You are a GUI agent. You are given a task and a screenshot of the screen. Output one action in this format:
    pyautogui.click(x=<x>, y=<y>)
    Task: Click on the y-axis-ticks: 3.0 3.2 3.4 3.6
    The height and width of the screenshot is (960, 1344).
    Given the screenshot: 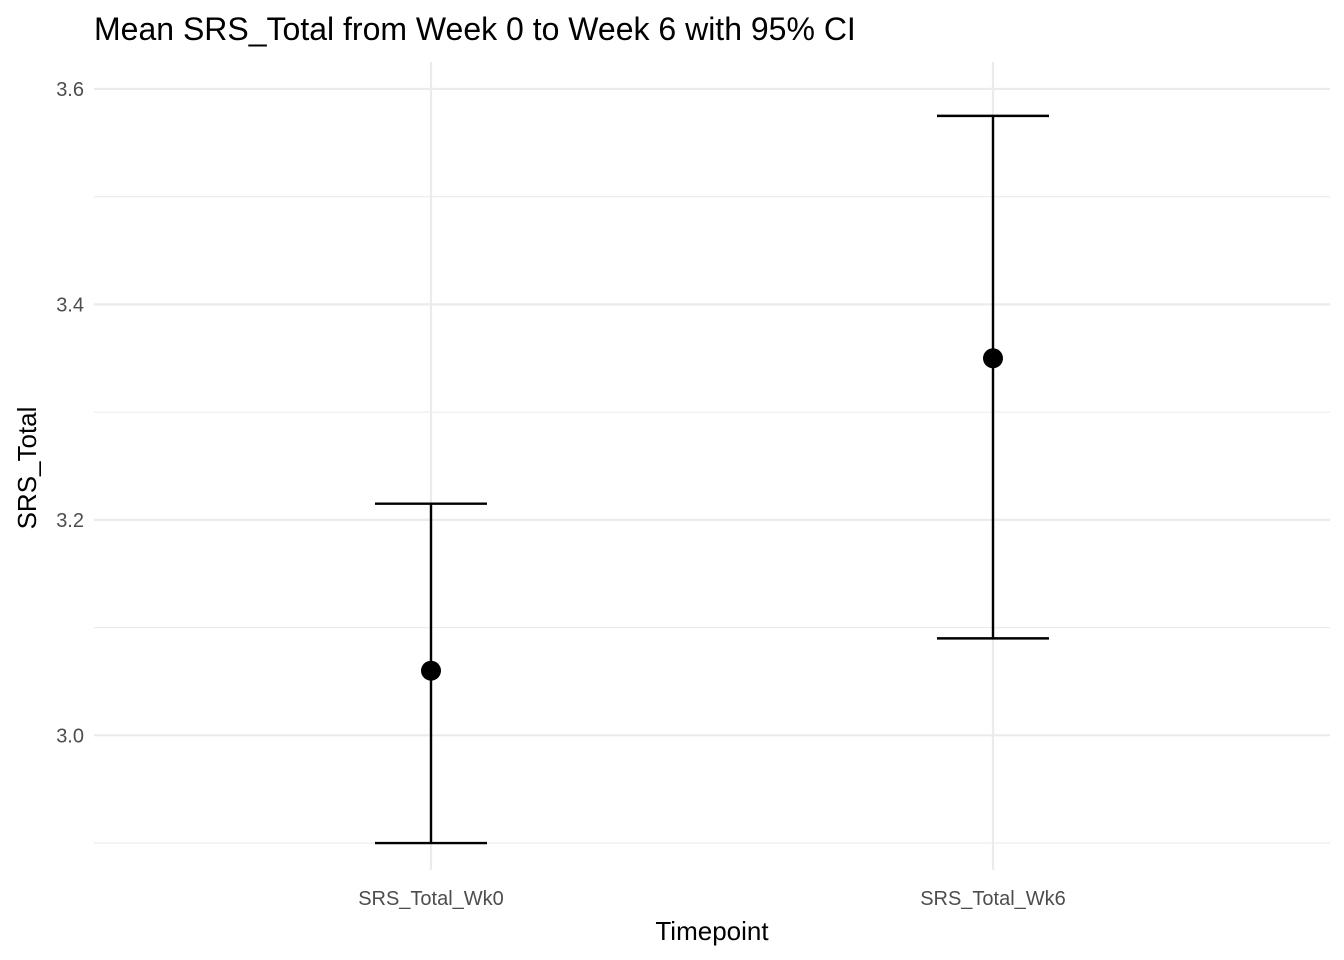 What is the action you would take?
    pyautogui.click(x=70, y=413)
    